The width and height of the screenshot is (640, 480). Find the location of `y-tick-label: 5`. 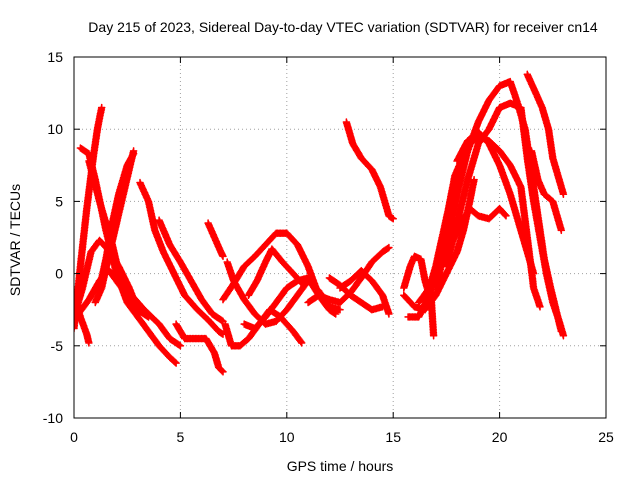

y-tick-label: 5 is located at coordinates (59, 201).